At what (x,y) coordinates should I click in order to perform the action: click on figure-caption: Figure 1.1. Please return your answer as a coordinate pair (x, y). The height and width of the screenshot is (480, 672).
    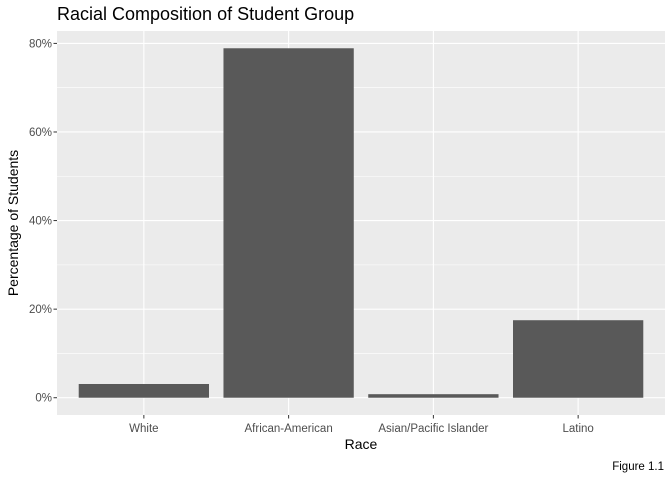
    Looking at the image, I should click on (638, 467).